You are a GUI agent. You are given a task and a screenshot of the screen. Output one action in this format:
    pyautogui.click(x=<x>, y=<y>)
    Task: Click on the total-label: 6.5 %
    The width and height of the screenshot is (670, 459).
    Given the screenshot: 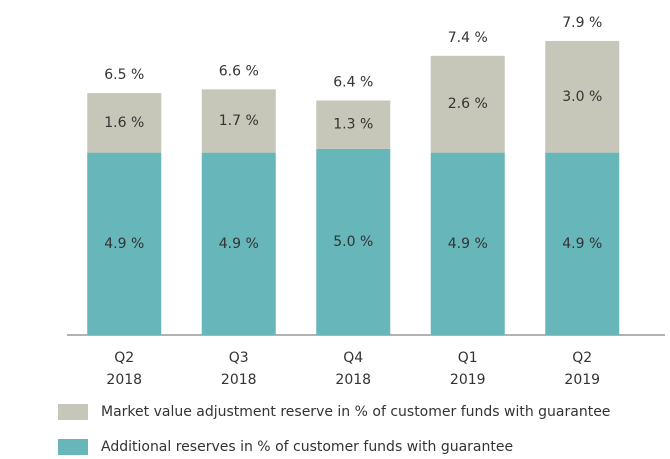 What is the action you would take?
    pyautogui.click(x=124, y=75)
    